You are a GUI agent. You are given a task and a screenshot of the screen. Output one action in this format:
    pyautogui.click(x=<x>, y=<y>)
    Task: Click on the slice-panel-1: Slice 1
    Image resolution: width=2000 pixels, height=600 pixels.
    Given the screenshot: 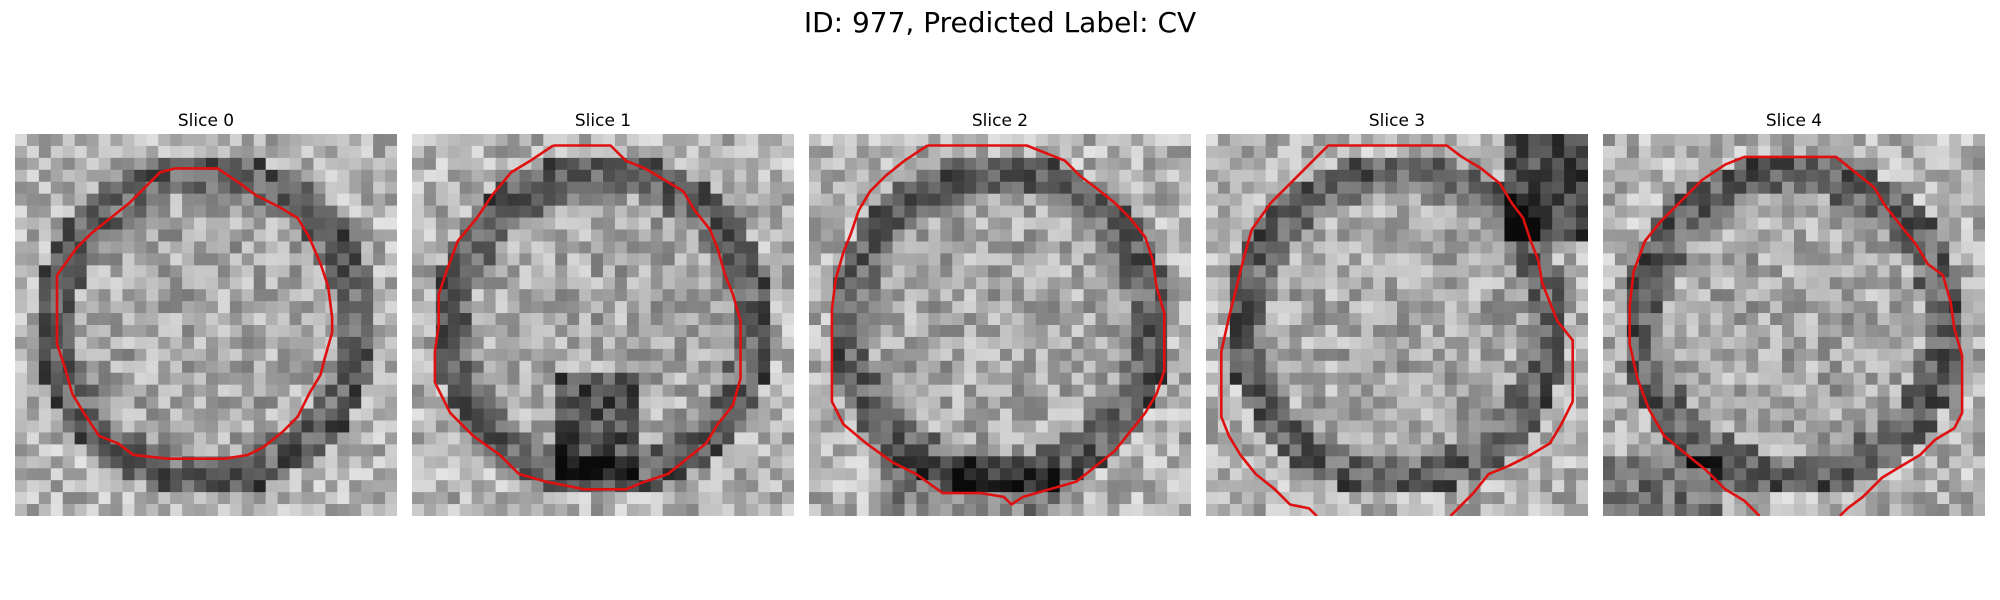 What is the action you would take?
    pyautogui.click(x=603, y=312)
    